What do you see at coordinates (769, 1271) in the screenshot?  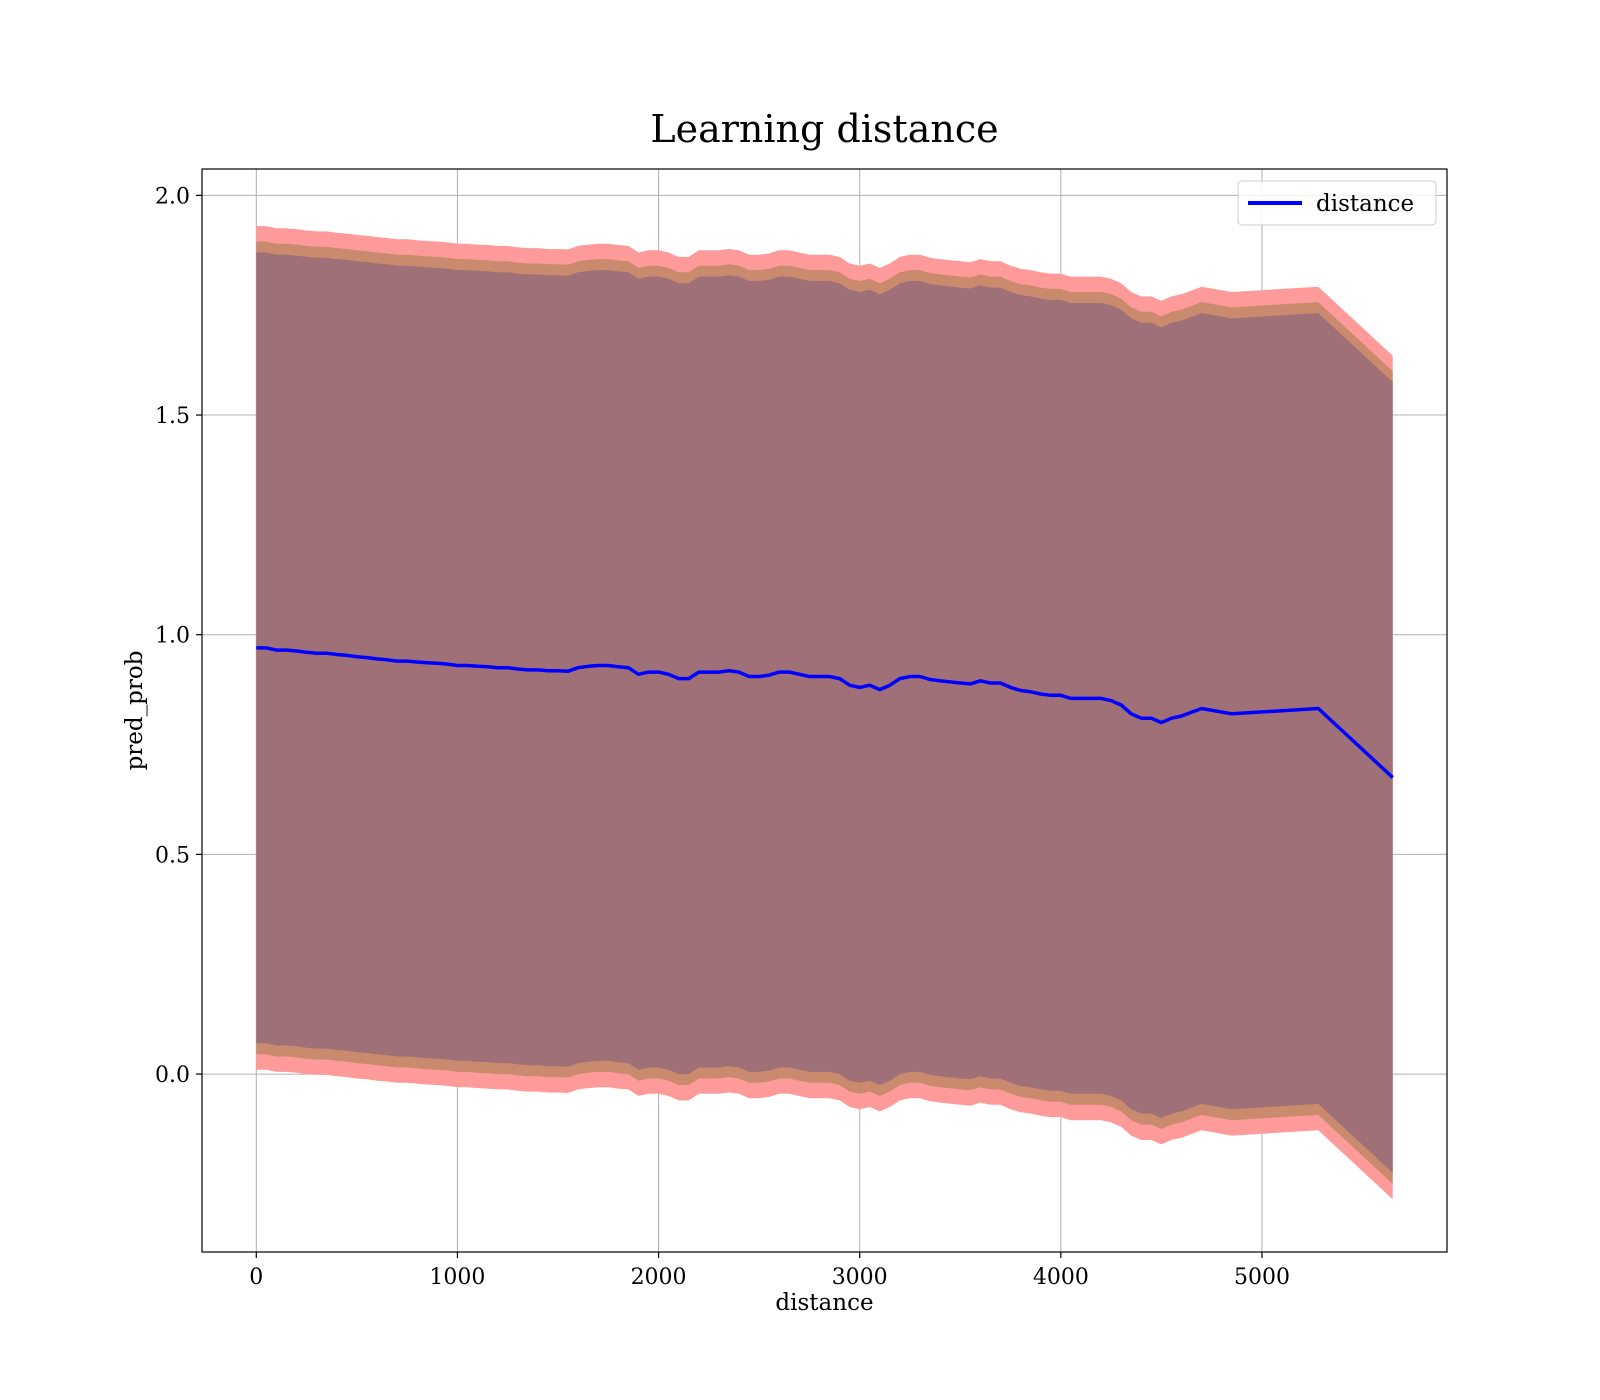 I see `x-axis-ticks: 0 1000 2000 3000 4000 5000` at bounding box center [769, 1271].